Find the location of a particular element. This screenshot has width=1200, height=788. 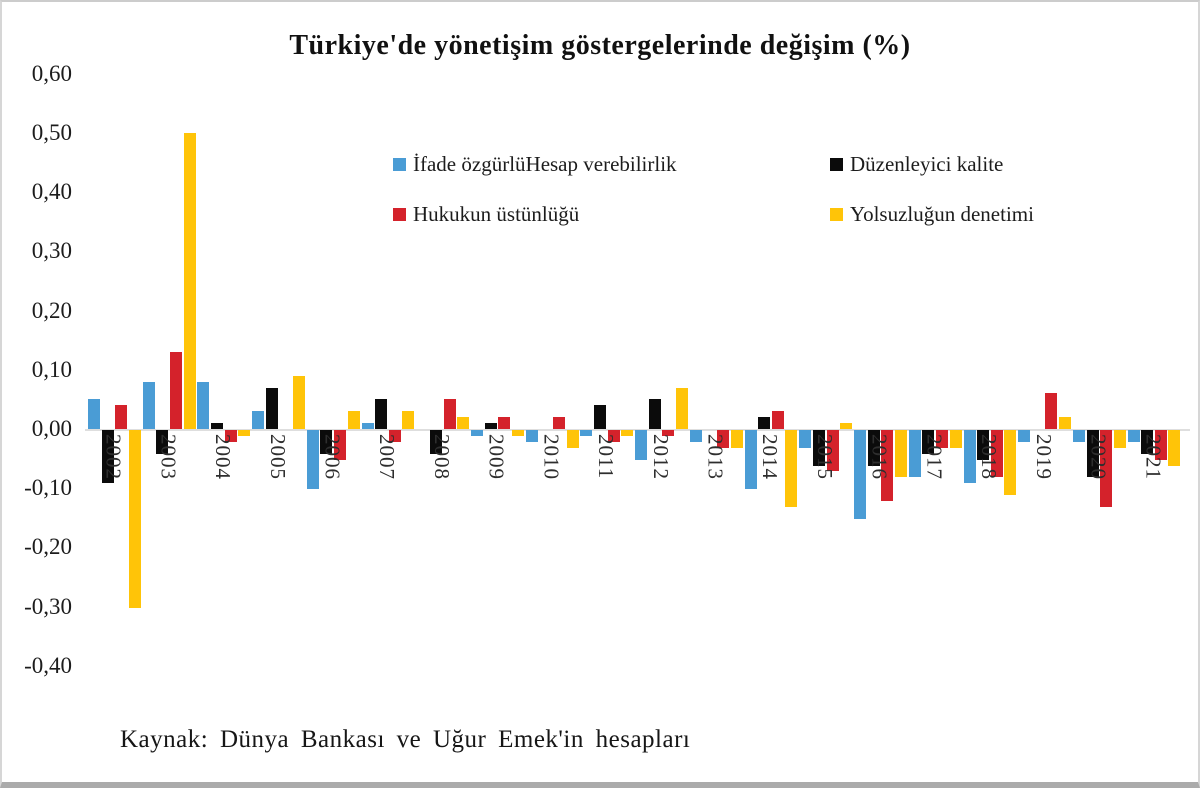

y-tick-label: 0,60 is located at coordinates (51, 73).